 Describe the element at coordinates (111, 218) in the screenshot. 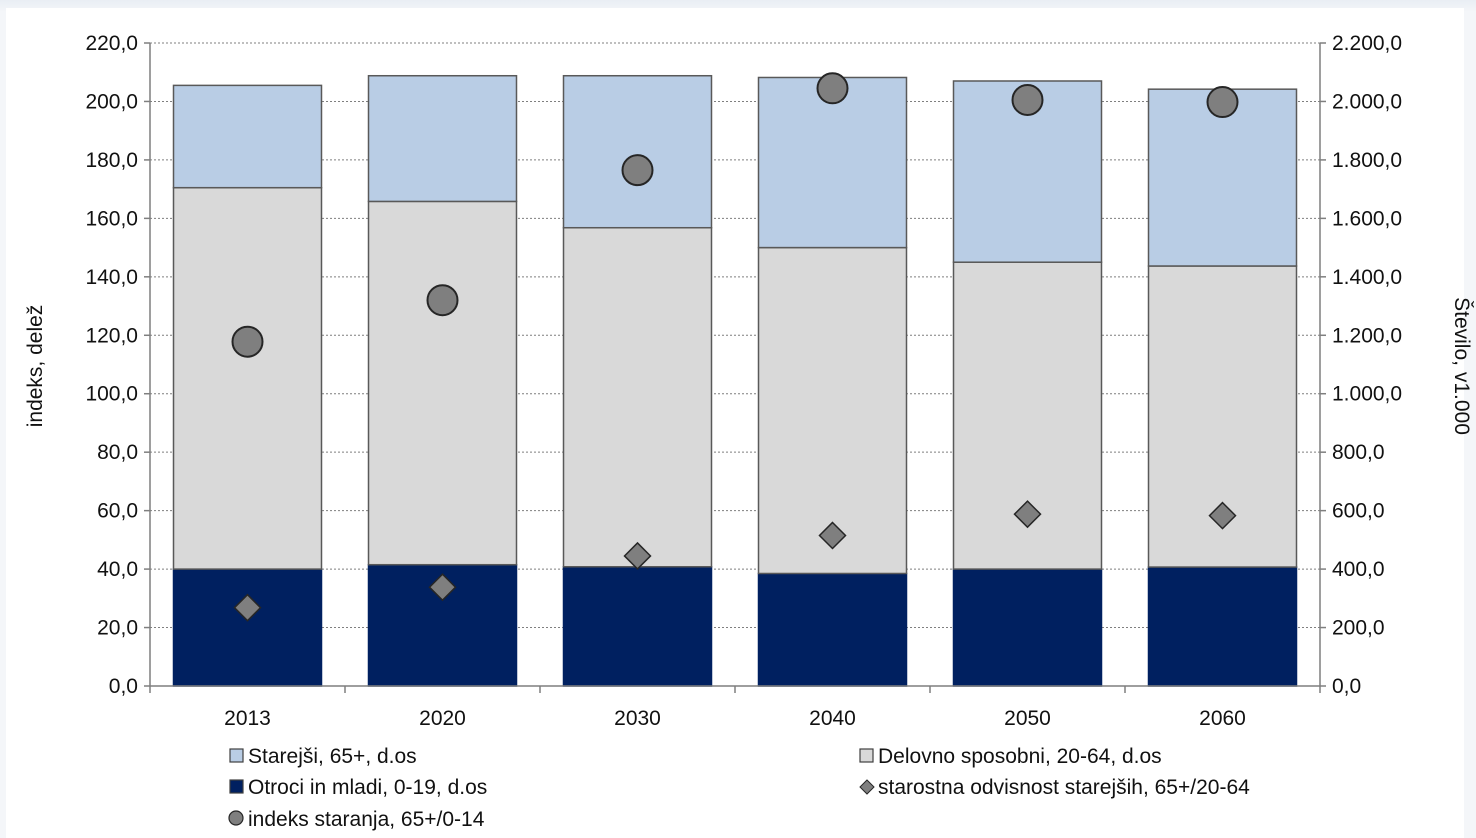

I see `left-tick-label: 160,0` at that location.